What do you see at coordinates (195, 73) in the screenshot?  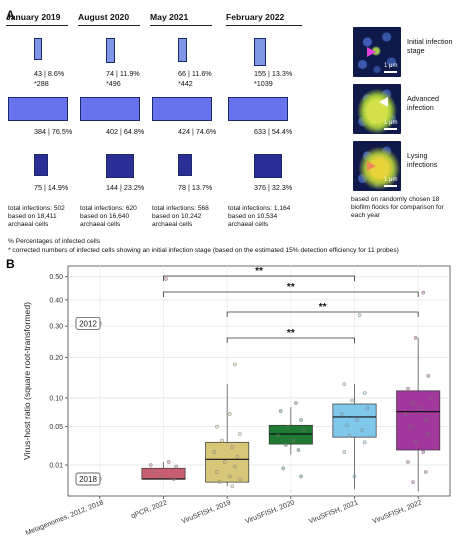 I see `infection-count-label: 66 | 11.6%` at bounding box center [195, 73].